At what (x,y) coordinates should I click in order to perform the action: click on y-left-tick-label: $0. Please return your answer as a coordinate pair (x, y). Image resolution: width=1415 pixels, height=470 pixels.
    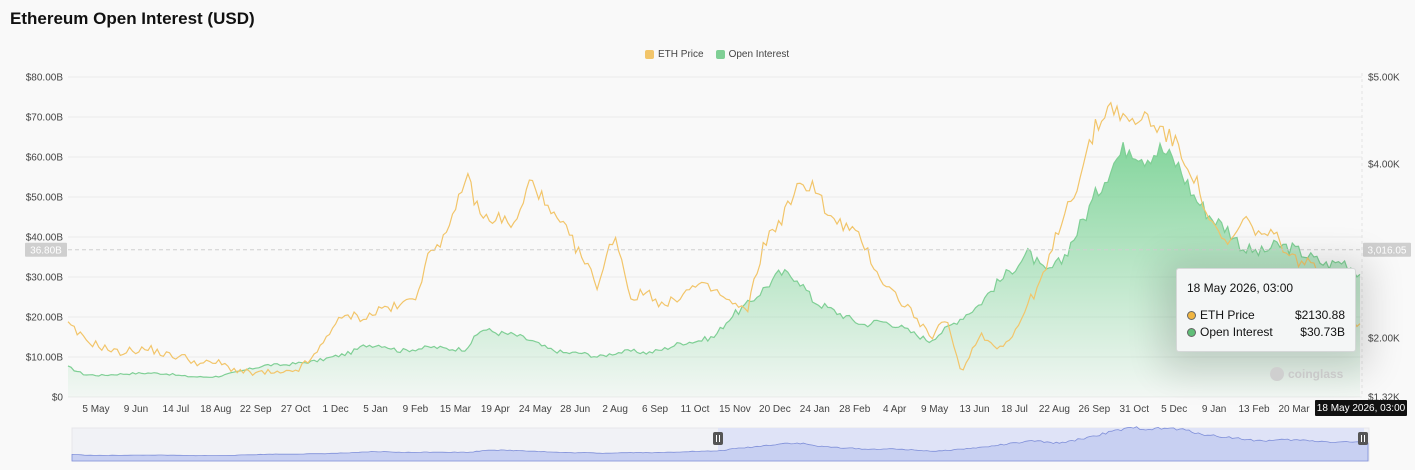
    Looking at the image, I should click on (58, 398).